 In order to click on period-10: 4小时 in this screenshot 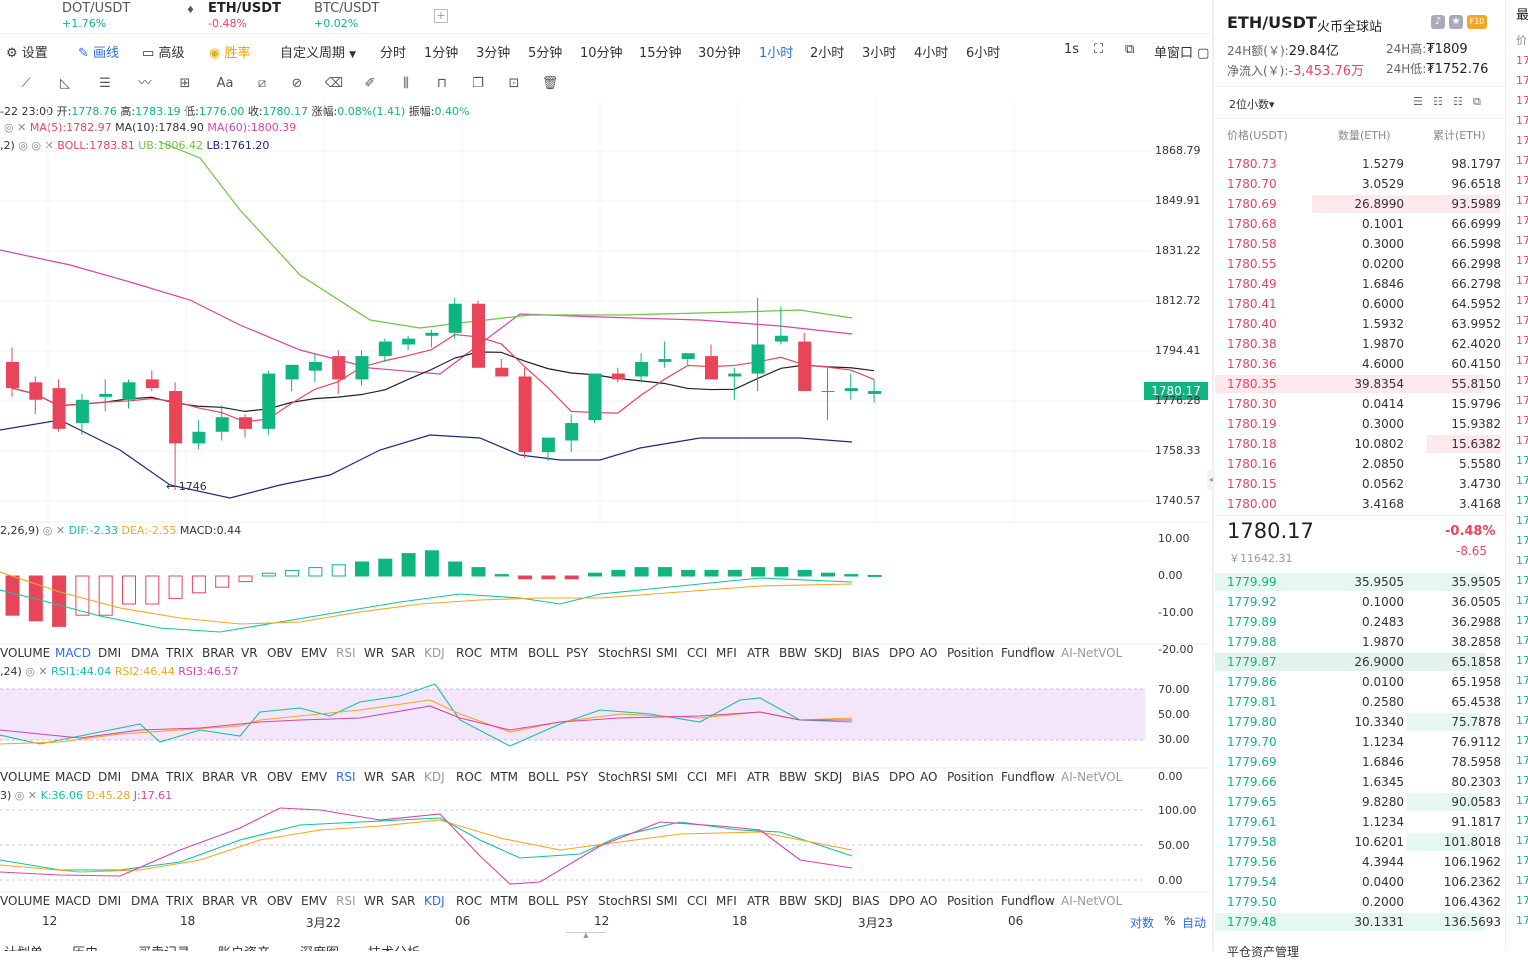, I will do `click(931, 53)`.